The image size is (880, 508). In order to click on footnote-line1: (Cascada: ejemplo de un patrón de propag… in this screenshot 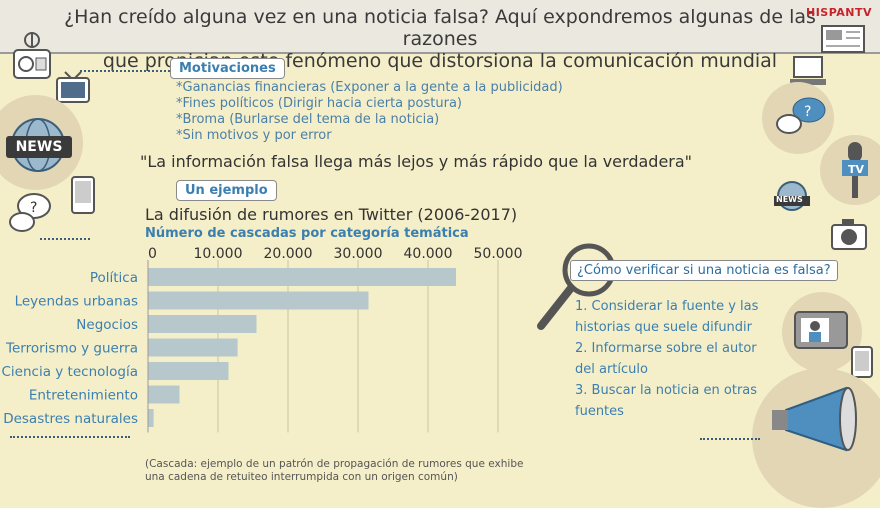, I will do `click(334, 464)`.